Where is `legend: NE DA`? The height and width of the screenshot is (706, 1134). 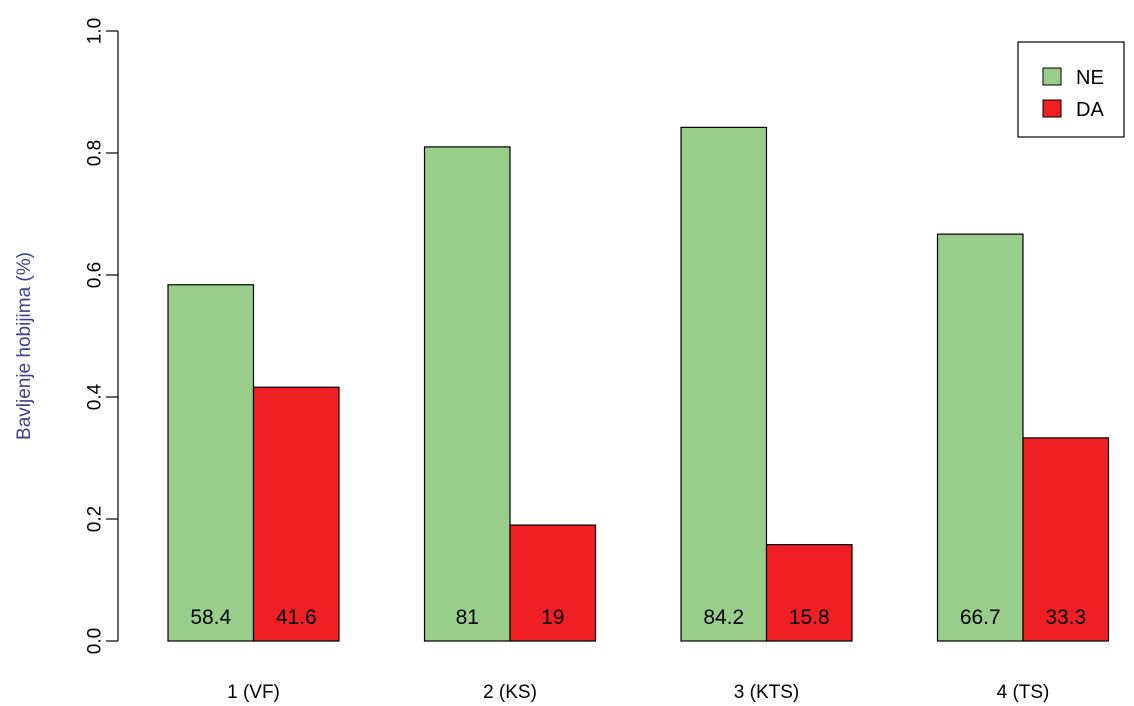
legend: NE DA is located at coordinates (1071, 89).